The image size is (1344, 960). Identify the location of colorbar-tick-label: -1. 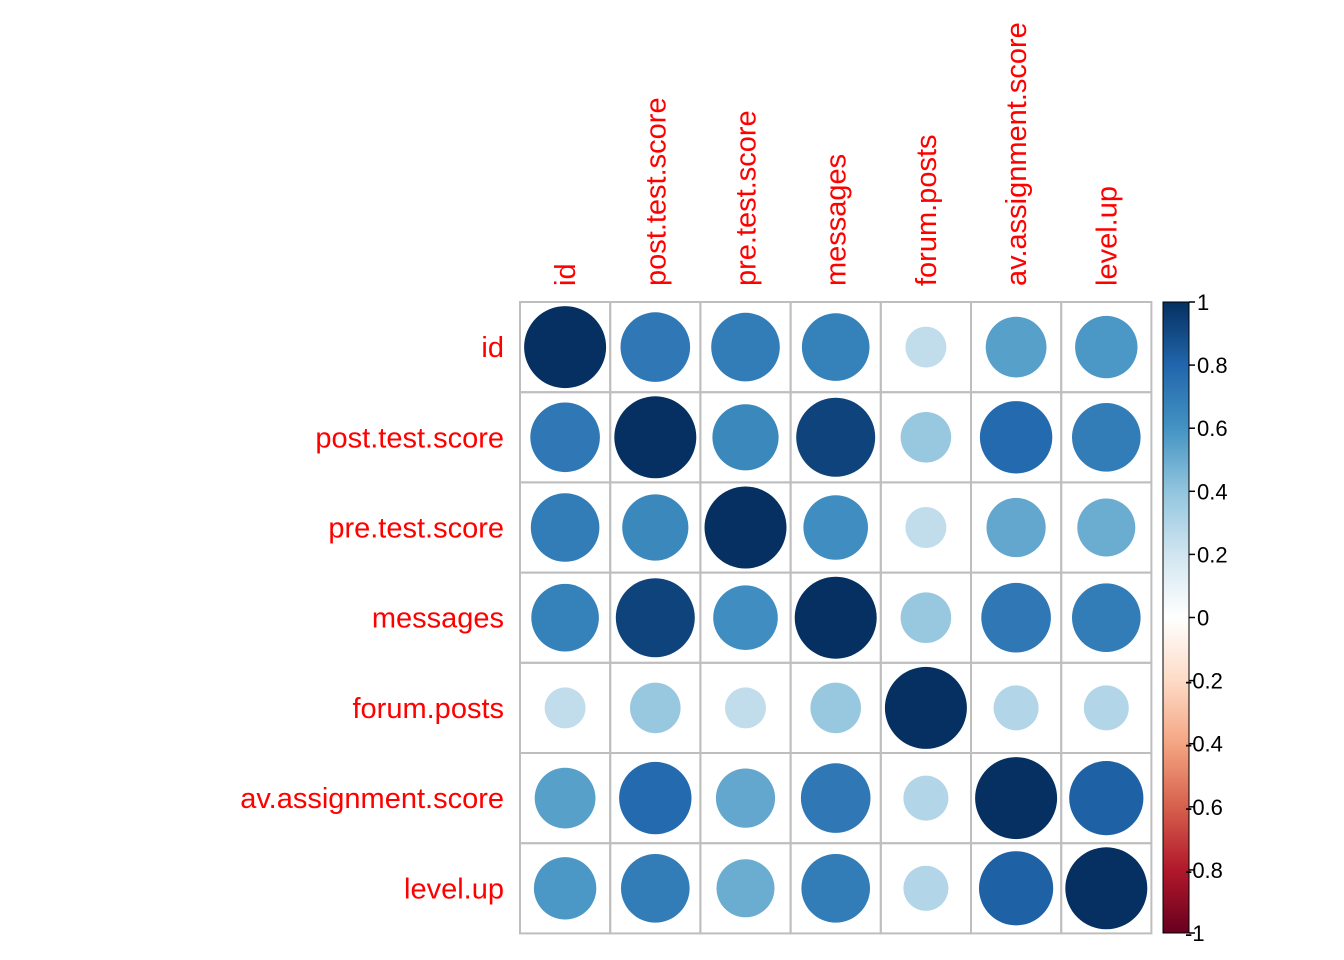
(1195, 933).